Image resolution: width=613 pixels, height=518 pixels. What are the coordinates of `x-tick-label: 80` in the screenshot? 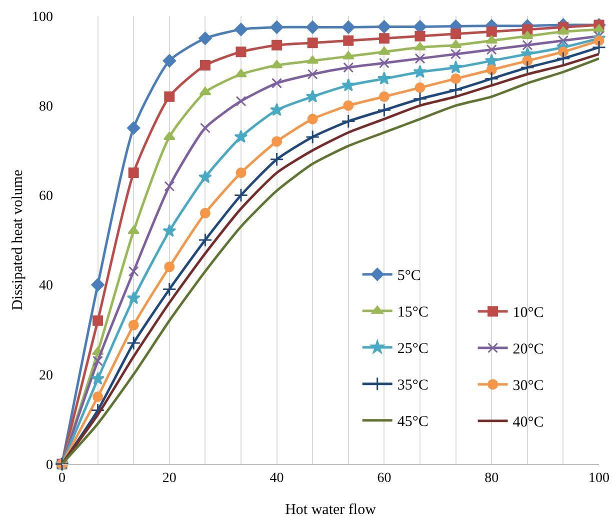 It's located at (491, 478).